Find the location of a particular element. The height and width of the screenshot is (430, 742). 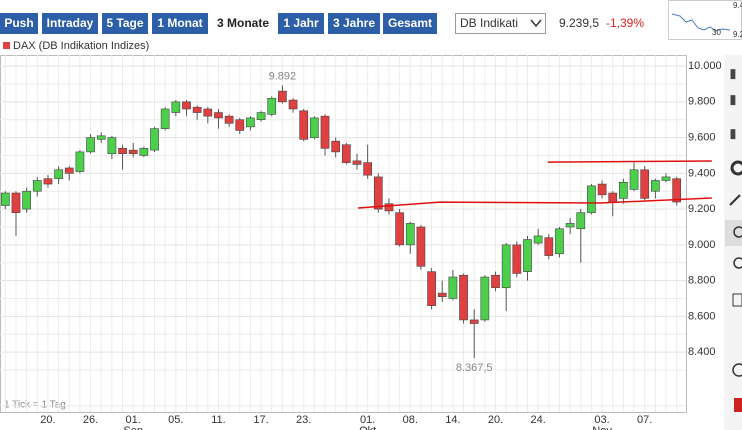

x-tick-label: 24. is located at coordinates (537, 420).